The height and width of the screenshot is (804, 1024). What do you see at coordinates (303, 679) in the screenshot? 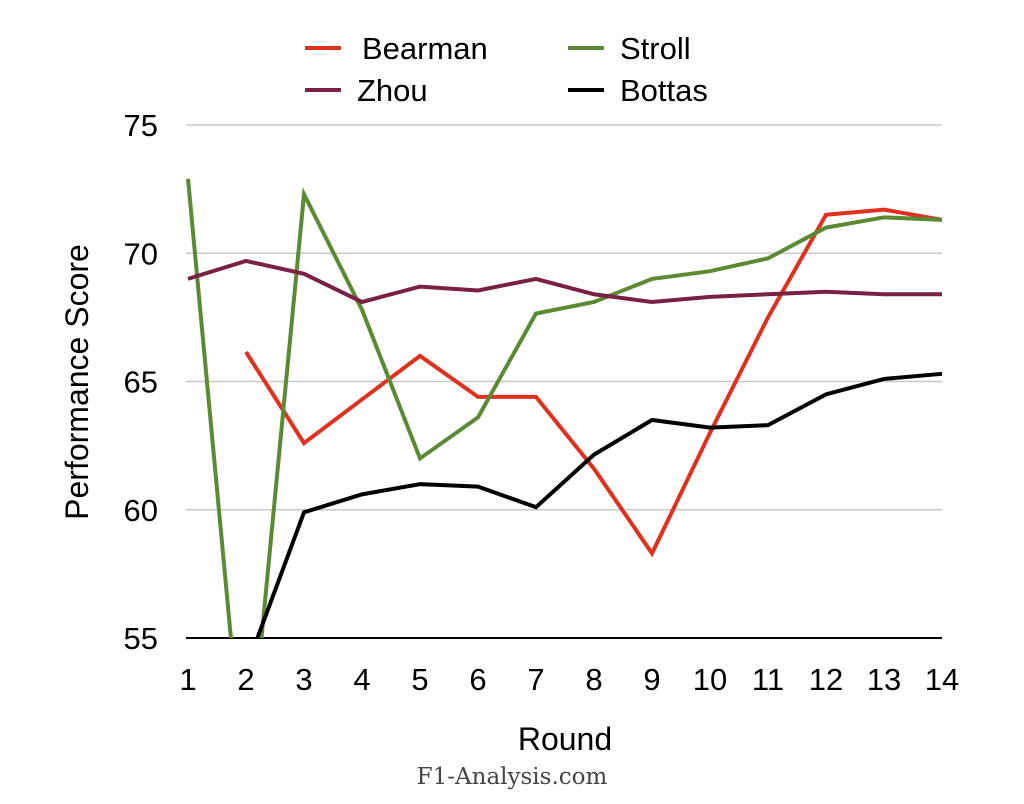
I see `x-tick-label: 3` at bounding box center [303, 679].